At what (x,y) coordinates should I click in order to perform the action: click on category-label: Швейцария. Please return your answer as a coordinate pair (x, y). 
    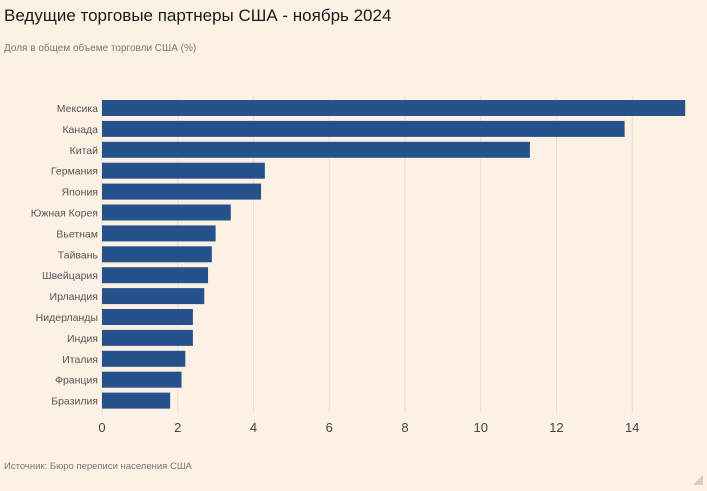
    Looking at the image, I should click on (70, 276).